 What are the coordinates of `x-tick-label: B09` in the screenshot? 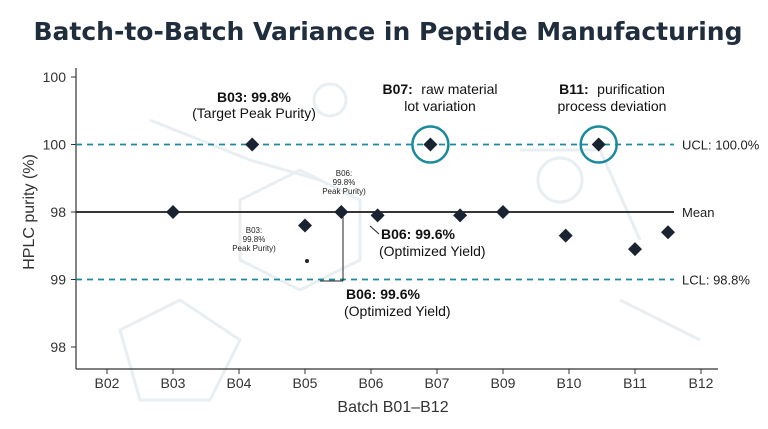 It's located at (503, 383).